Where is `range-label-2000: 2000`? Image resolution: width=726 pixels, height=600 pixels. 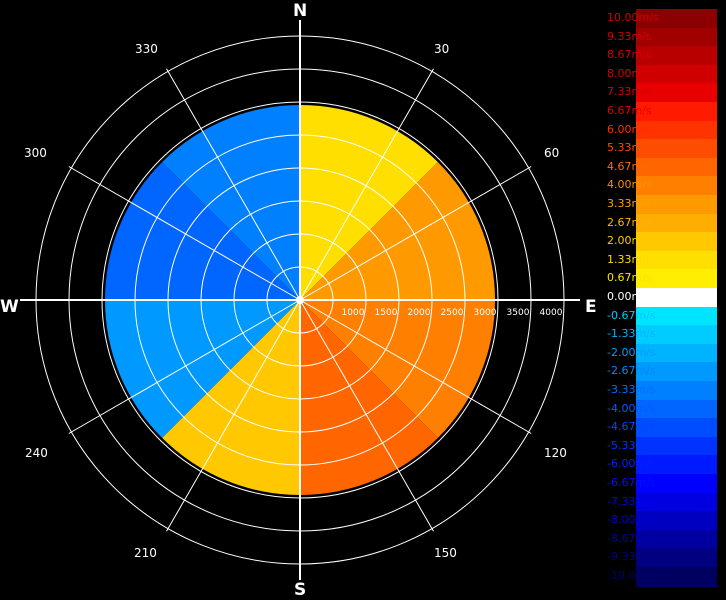 range-label-2000: 2000 is located at coordinates (419, 313).